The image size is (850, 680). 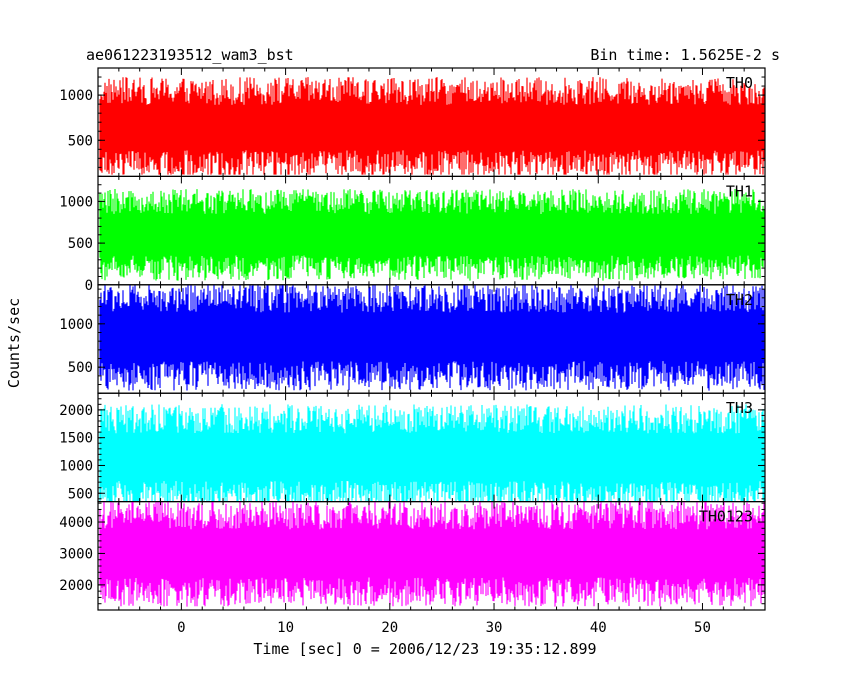 What do you see at coordinates (702, 628) in the screenshot?
I see `x-tick-label: 50` at bounding box center [702, 628].